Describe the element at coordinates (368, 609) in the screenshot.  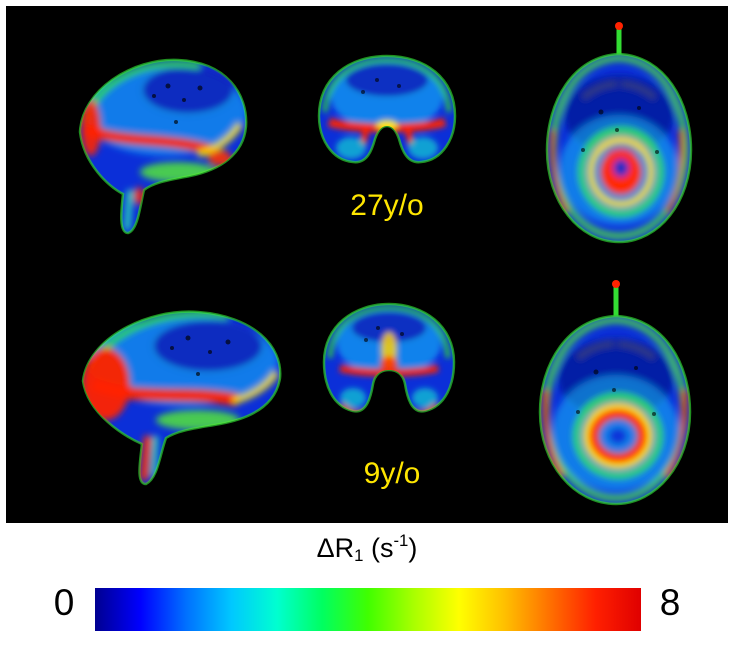
I see `colorbar-gradient` at that location.